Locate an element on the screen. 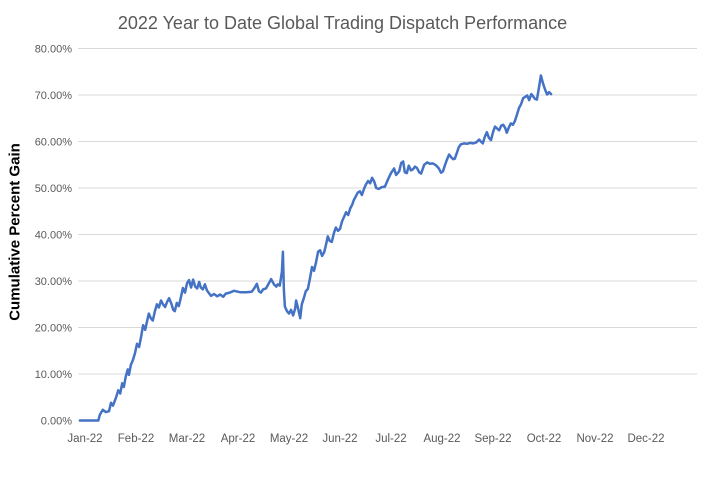 The width and height of the screenshot is (705, 477). x-tick-label: Jun-22 is located at coordinates (339, 439).